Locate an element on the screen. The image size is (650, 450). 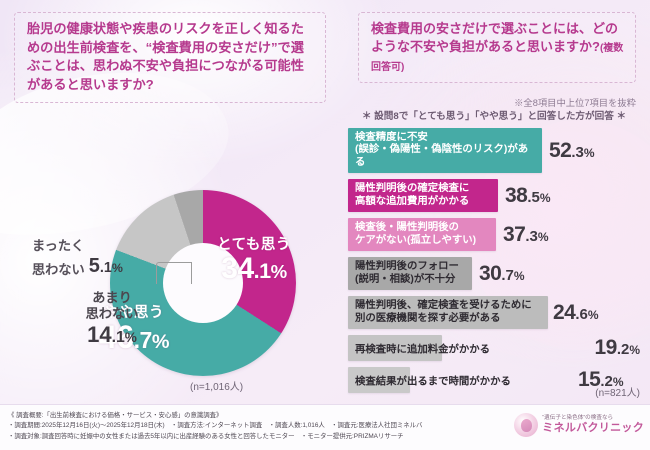
bar-item-5: 陽性判明後、確定検査を受けるために 別の医療機関を探す必要がある is located at coordinates (448, 313).